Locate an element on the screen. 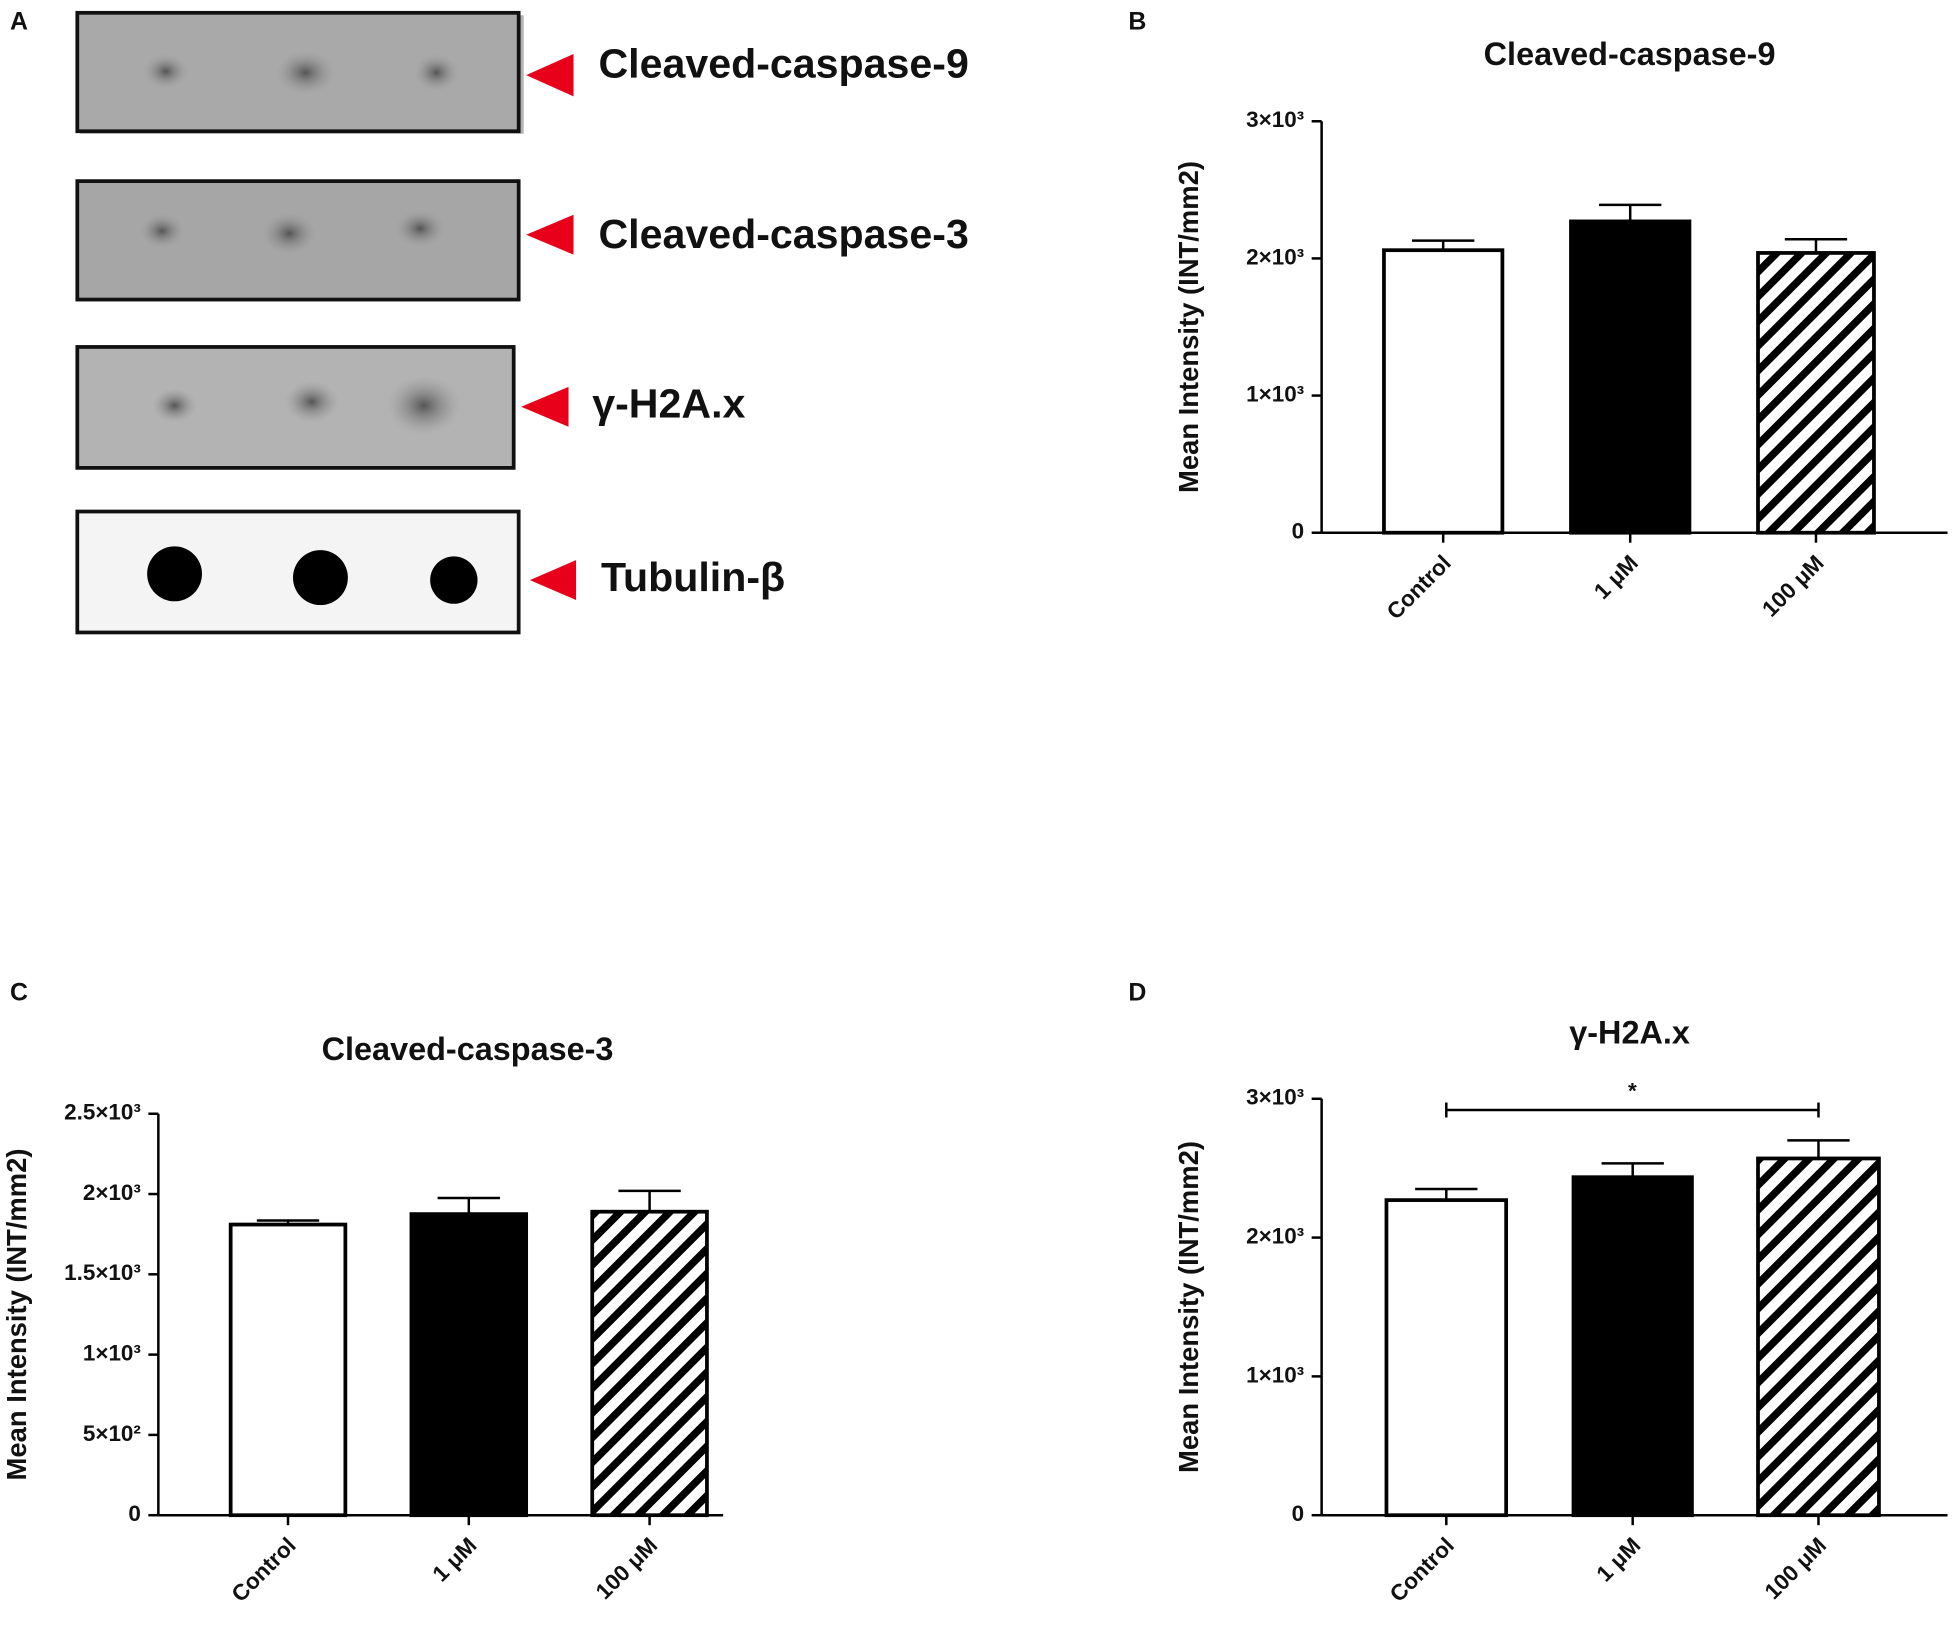 This screenshot has height=1629, width=1955. chart-title: Cleaved-caspase-9 is located at coordinates (1630, 54).